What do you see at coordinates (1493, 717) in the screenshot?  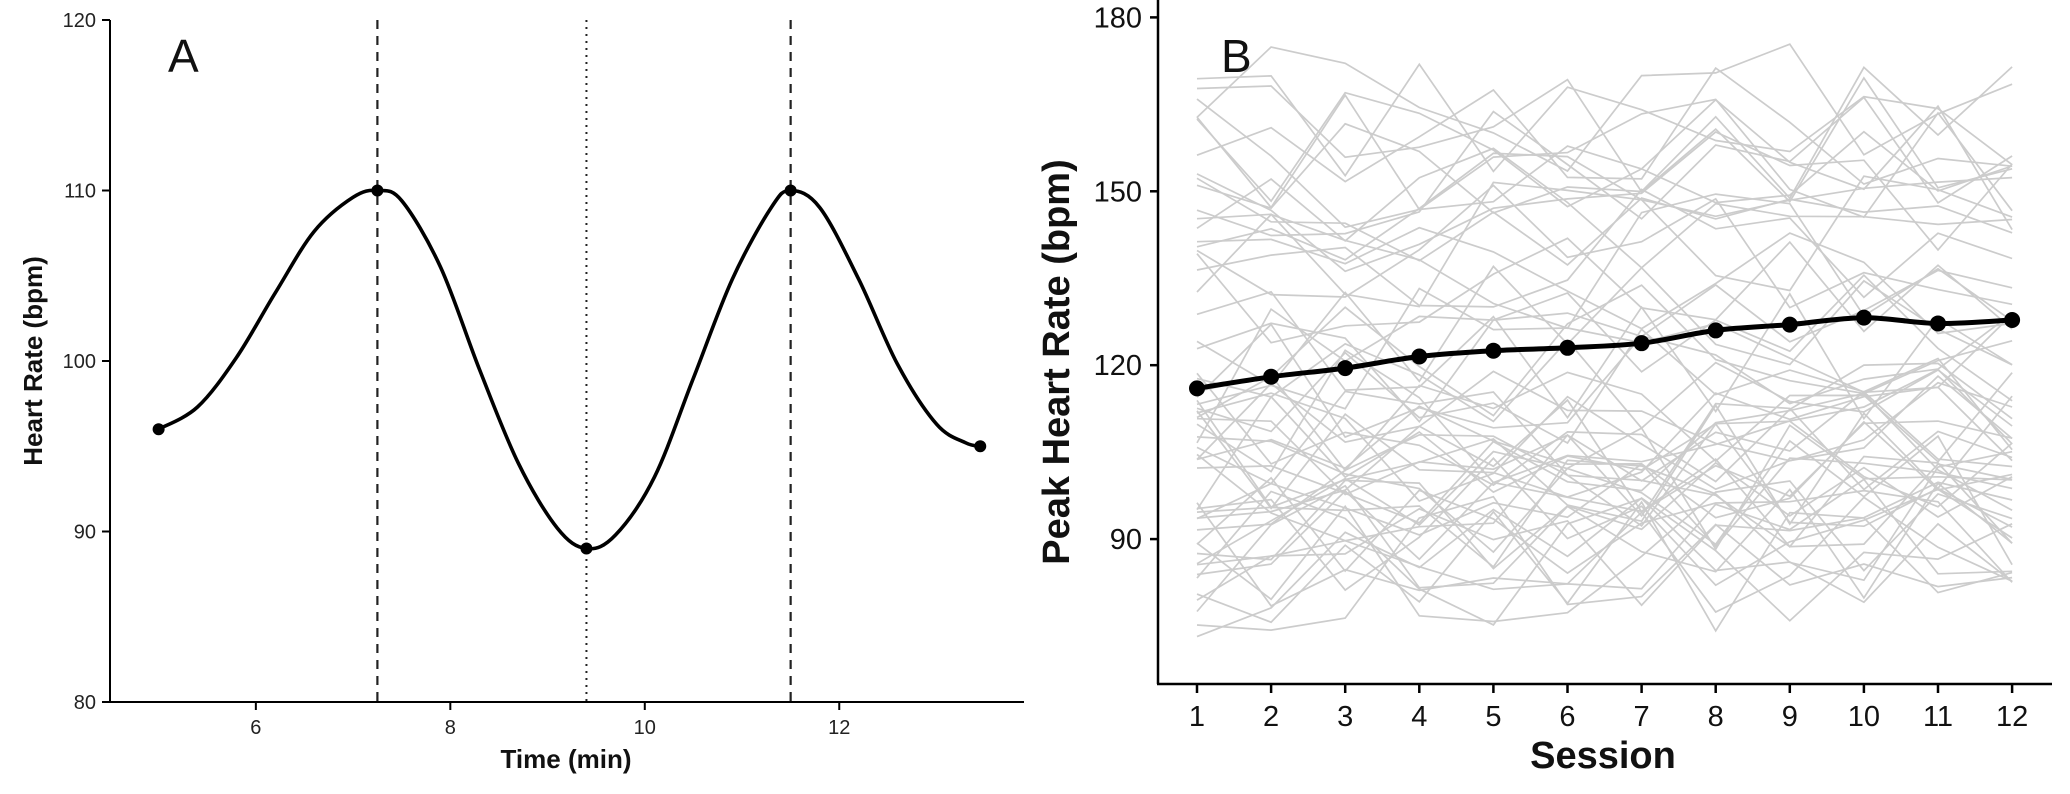 I see `panel-b-x-tick-label: 5` at bounding box center [1493, 717].